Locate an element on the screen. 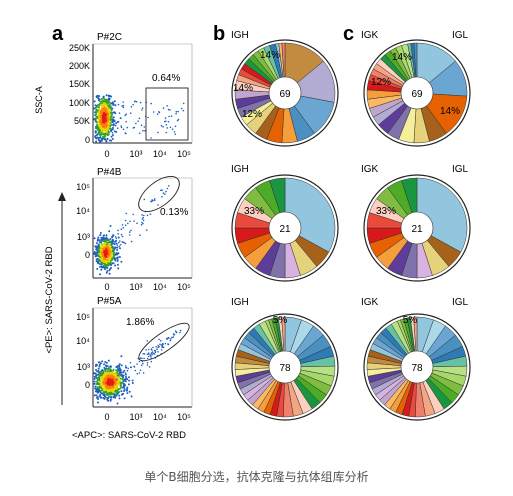  x-tick: 0 is located at coordinates (106, 154).